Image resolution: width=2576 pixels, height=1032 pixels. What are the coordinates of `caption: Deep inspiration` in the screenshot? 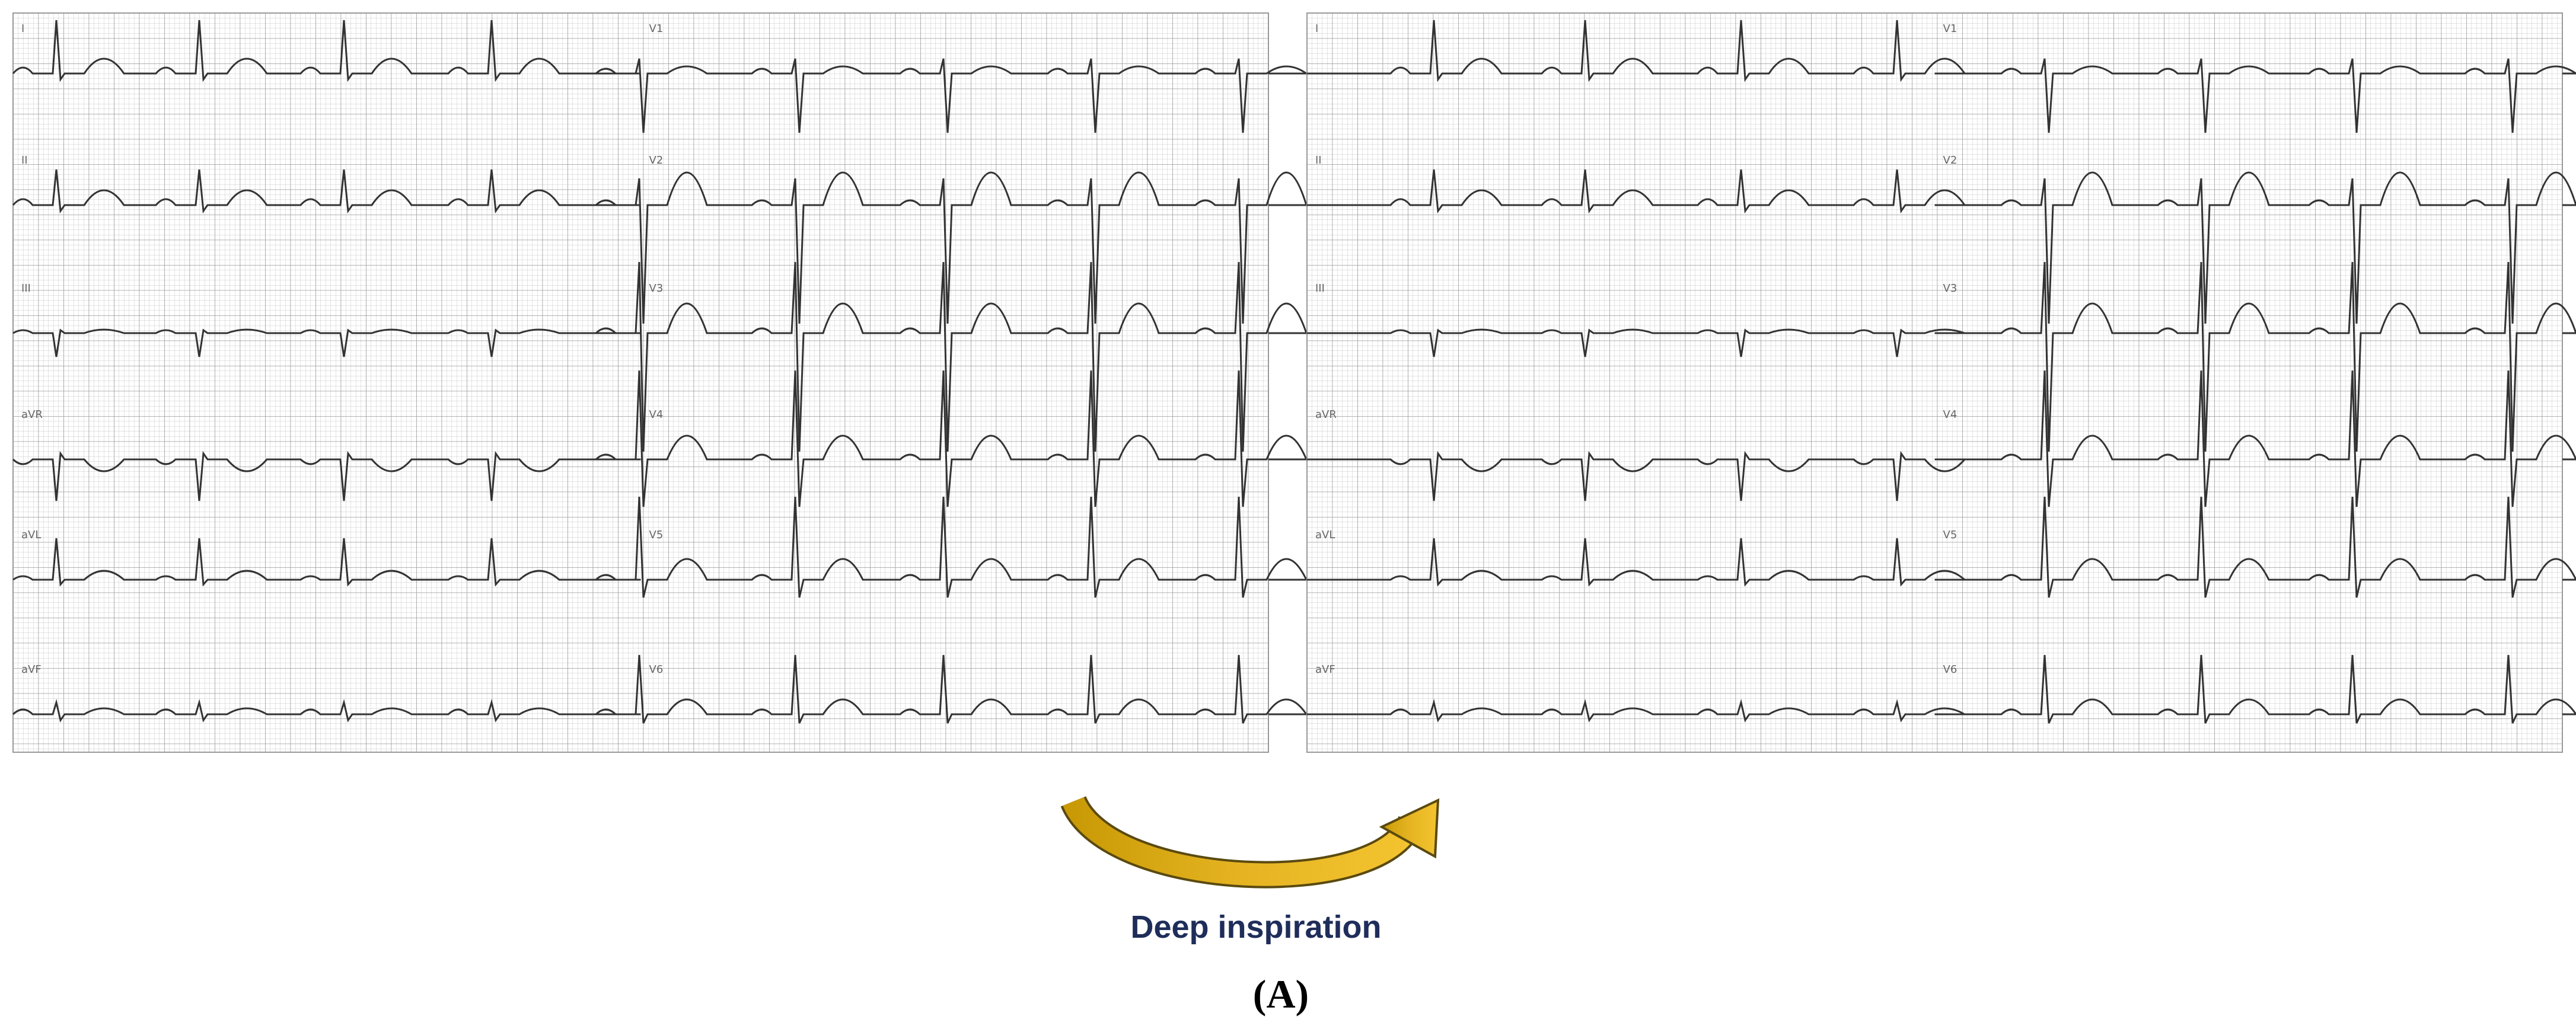 It's located at (1255, 927).